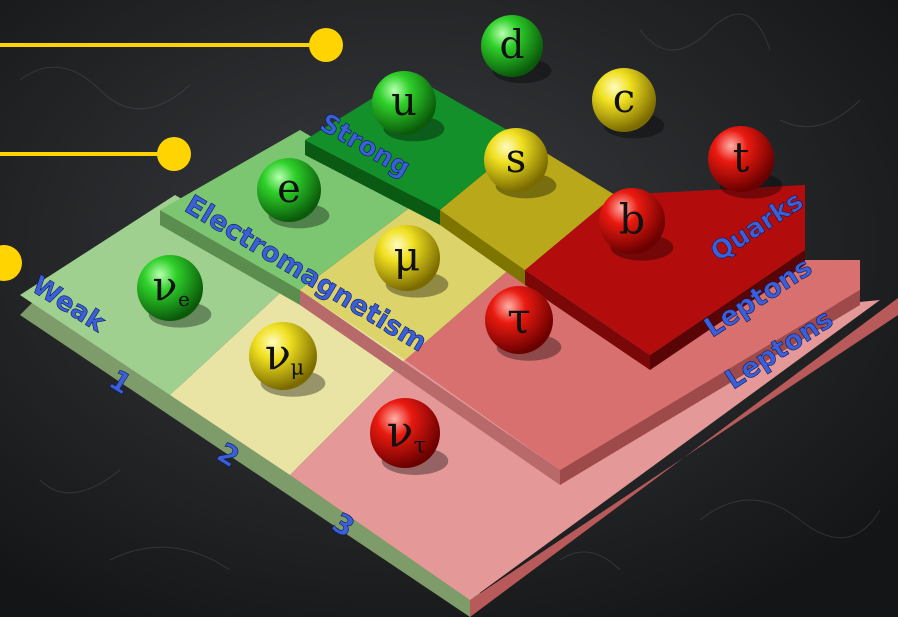  What do you see at coordinates (297, 368) in the screenshot?
I see `particle-subscript: μ` at bounding box center [297, 368].